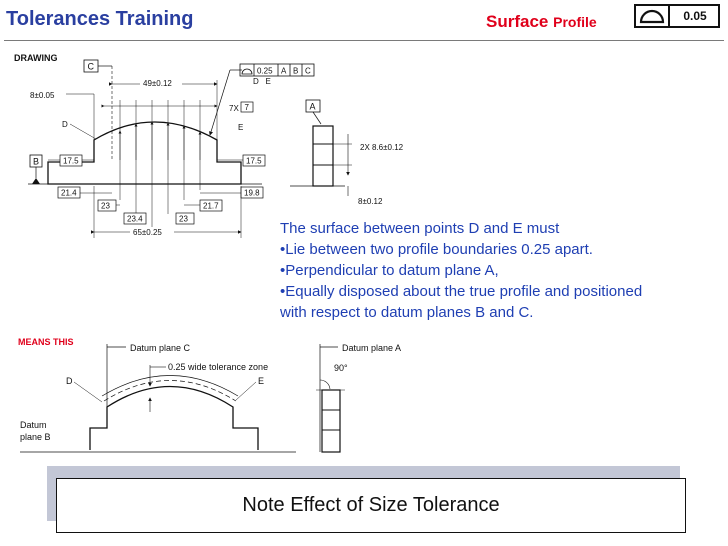 Image resolution: width=728 pixels, height=546 pixels. Describe the element at coordinates (575, 22) in the screenshot. I see `subtitle-small: Profile` at that location.